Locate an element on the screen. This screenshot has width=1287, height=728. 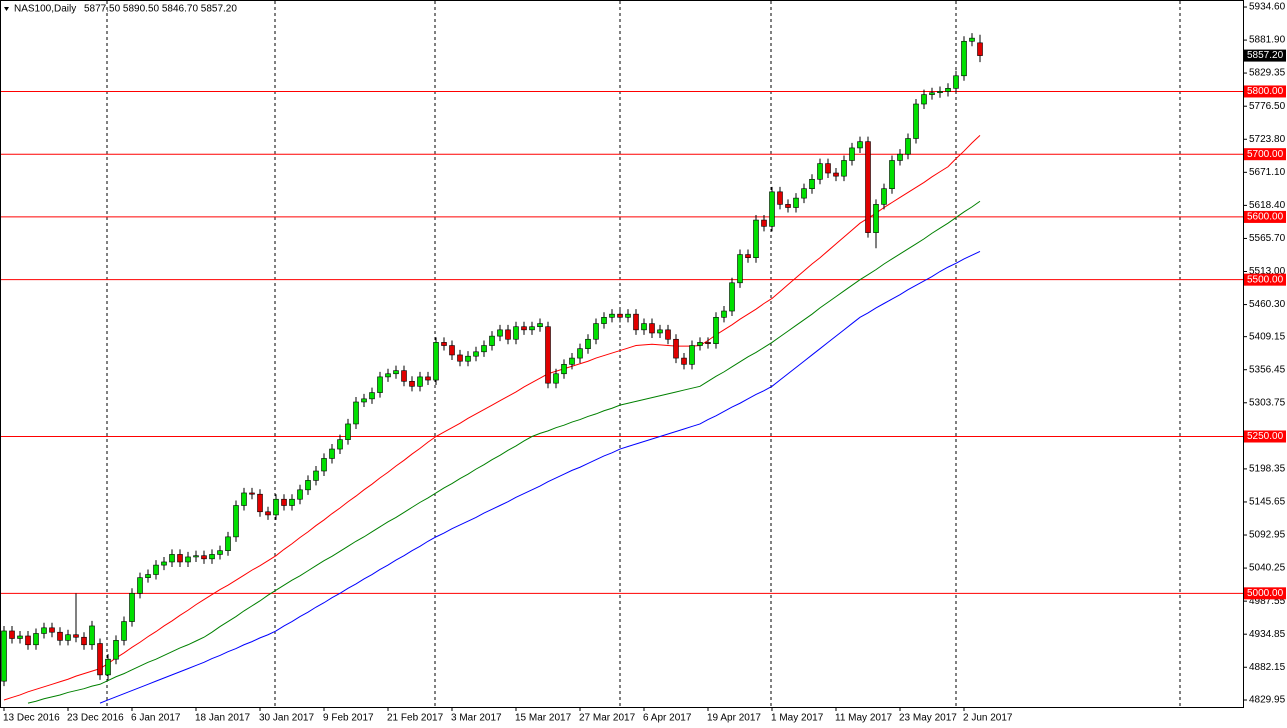
level-label: 5700.00 is located at coordinates (1265, 154).